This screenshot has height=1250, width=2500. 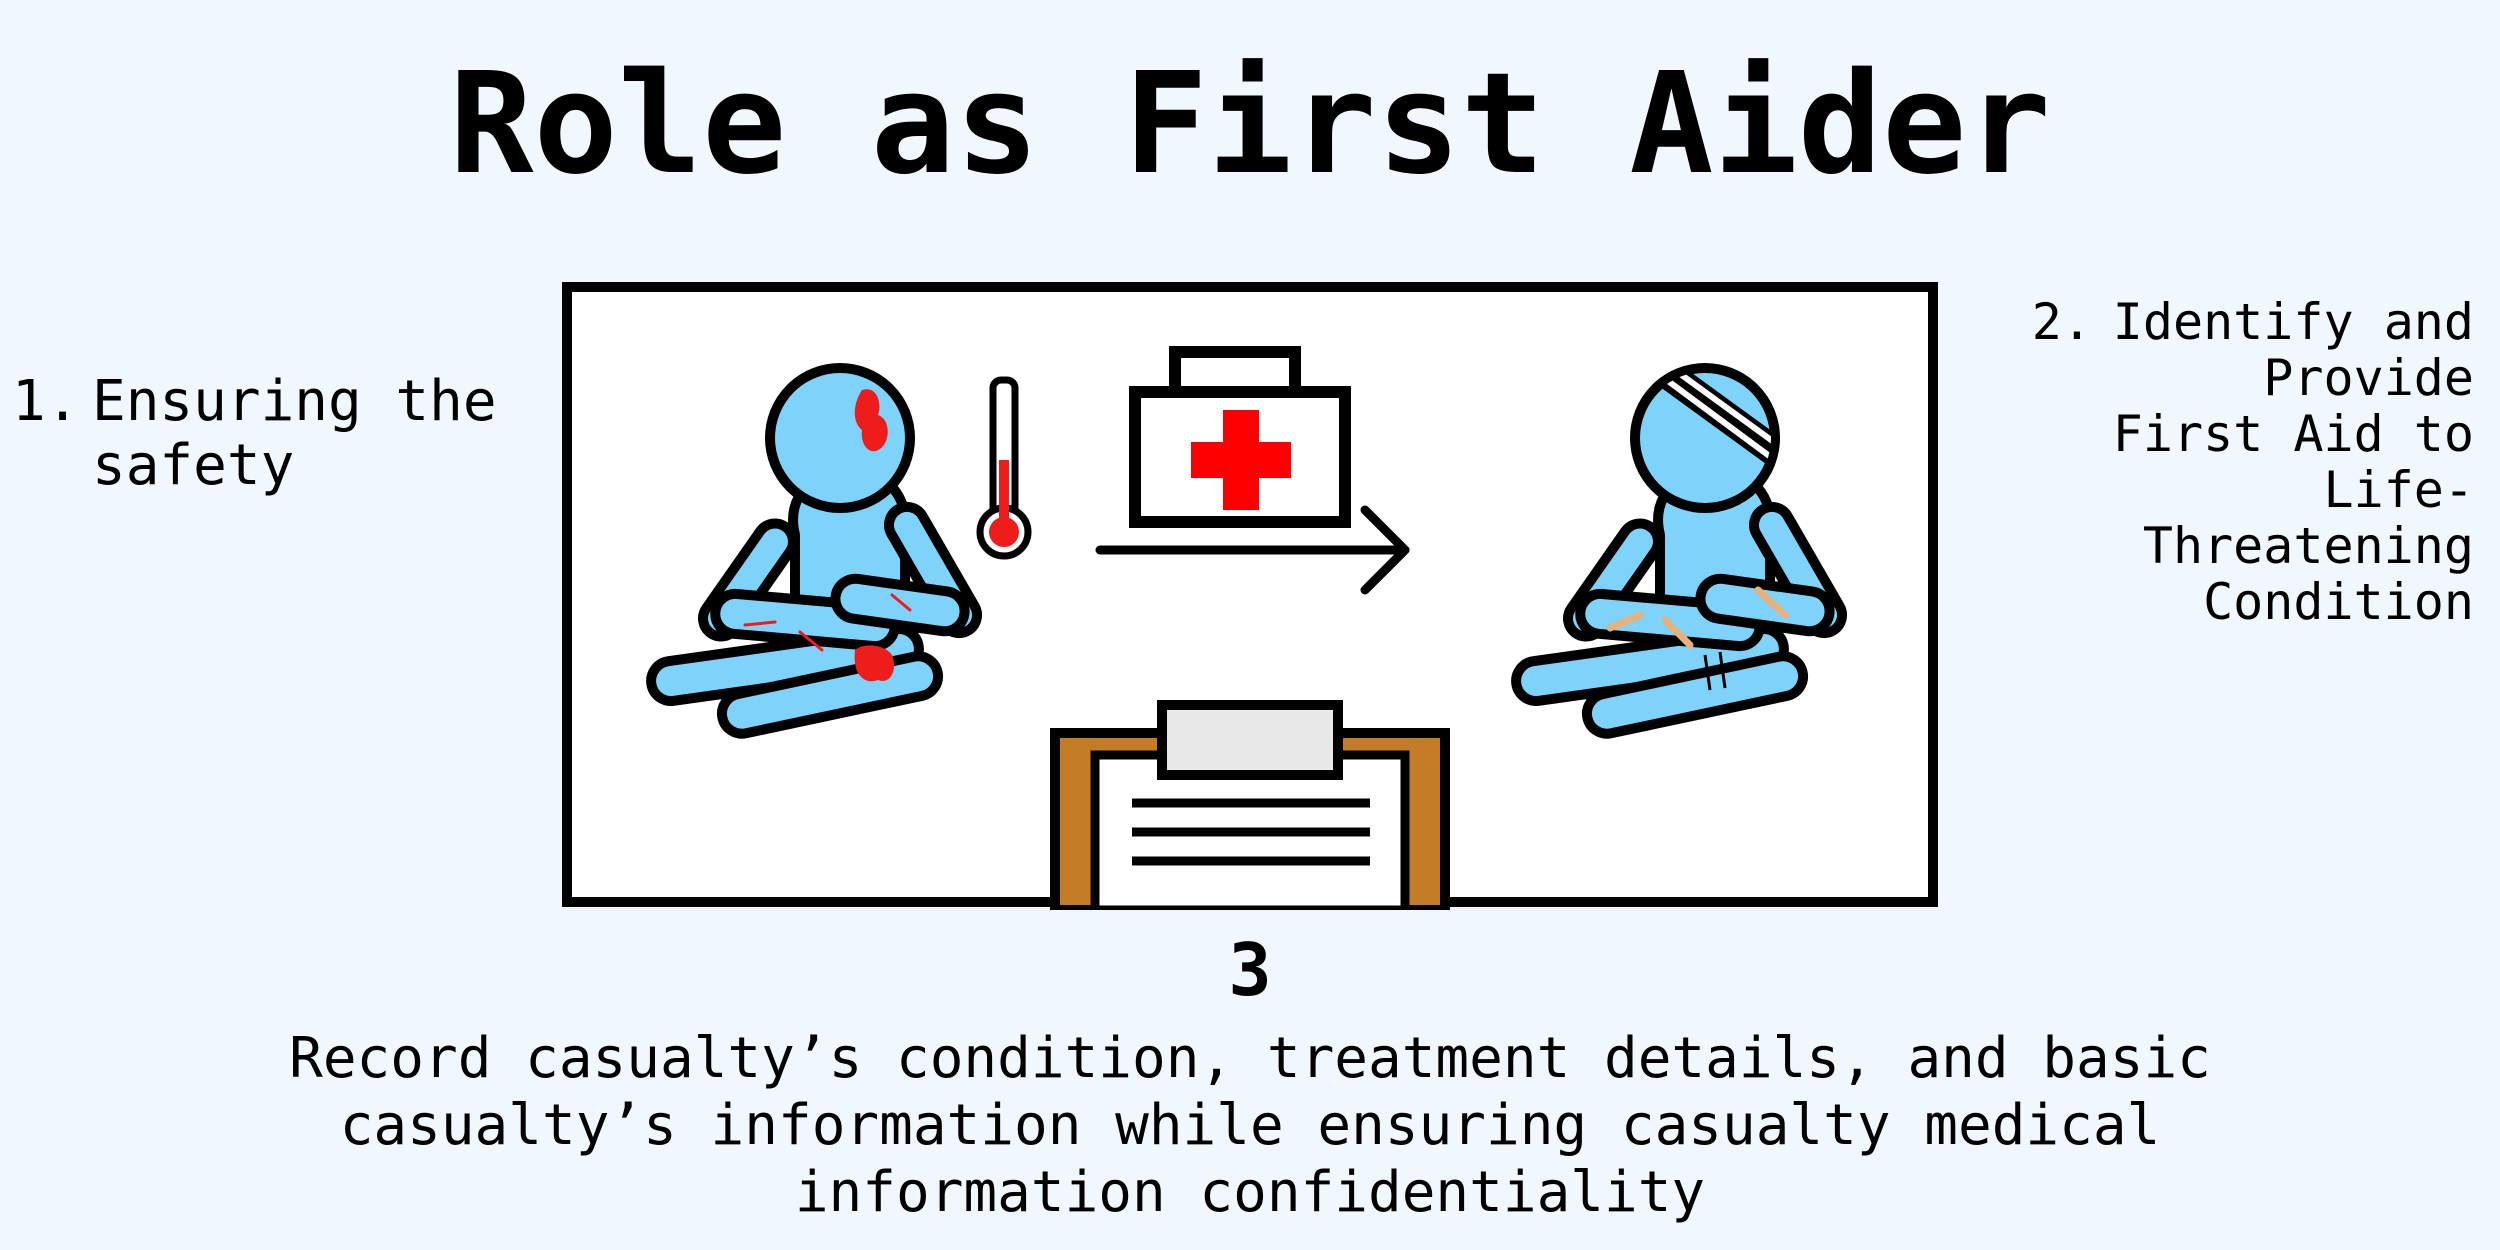 I want to click on bandaged-casualty-icon, so click(x=1679, y=551).